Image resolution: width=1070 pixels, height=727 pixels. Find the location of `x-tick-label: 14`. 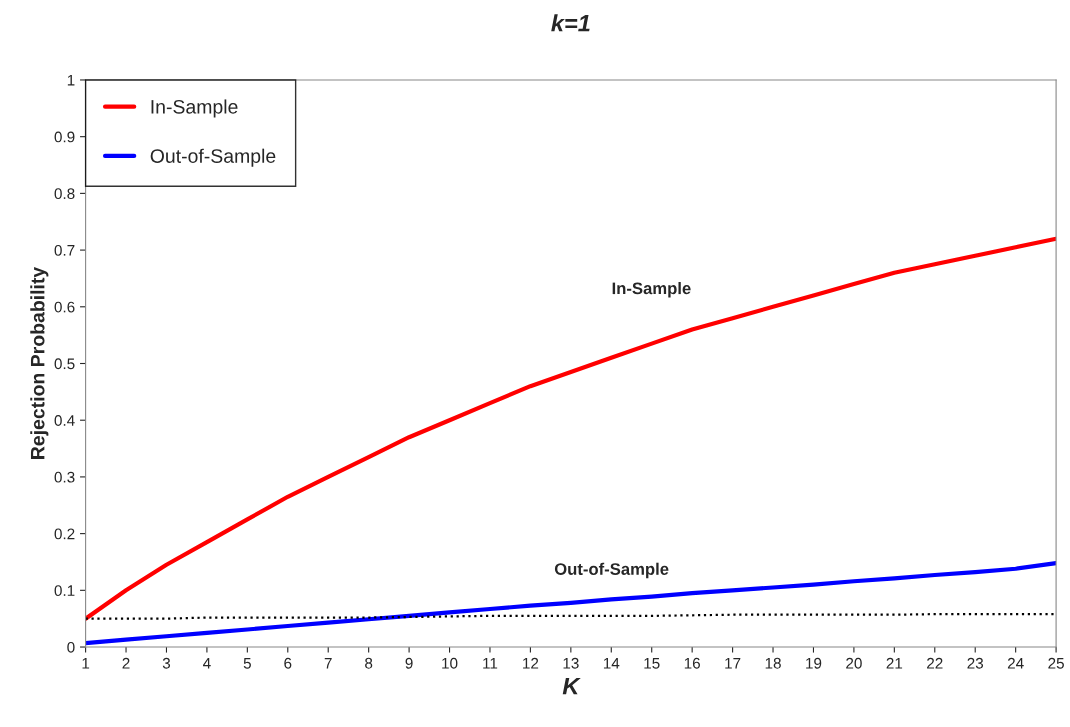

x-tick-label: 14 is located at coordinates (611, 663).